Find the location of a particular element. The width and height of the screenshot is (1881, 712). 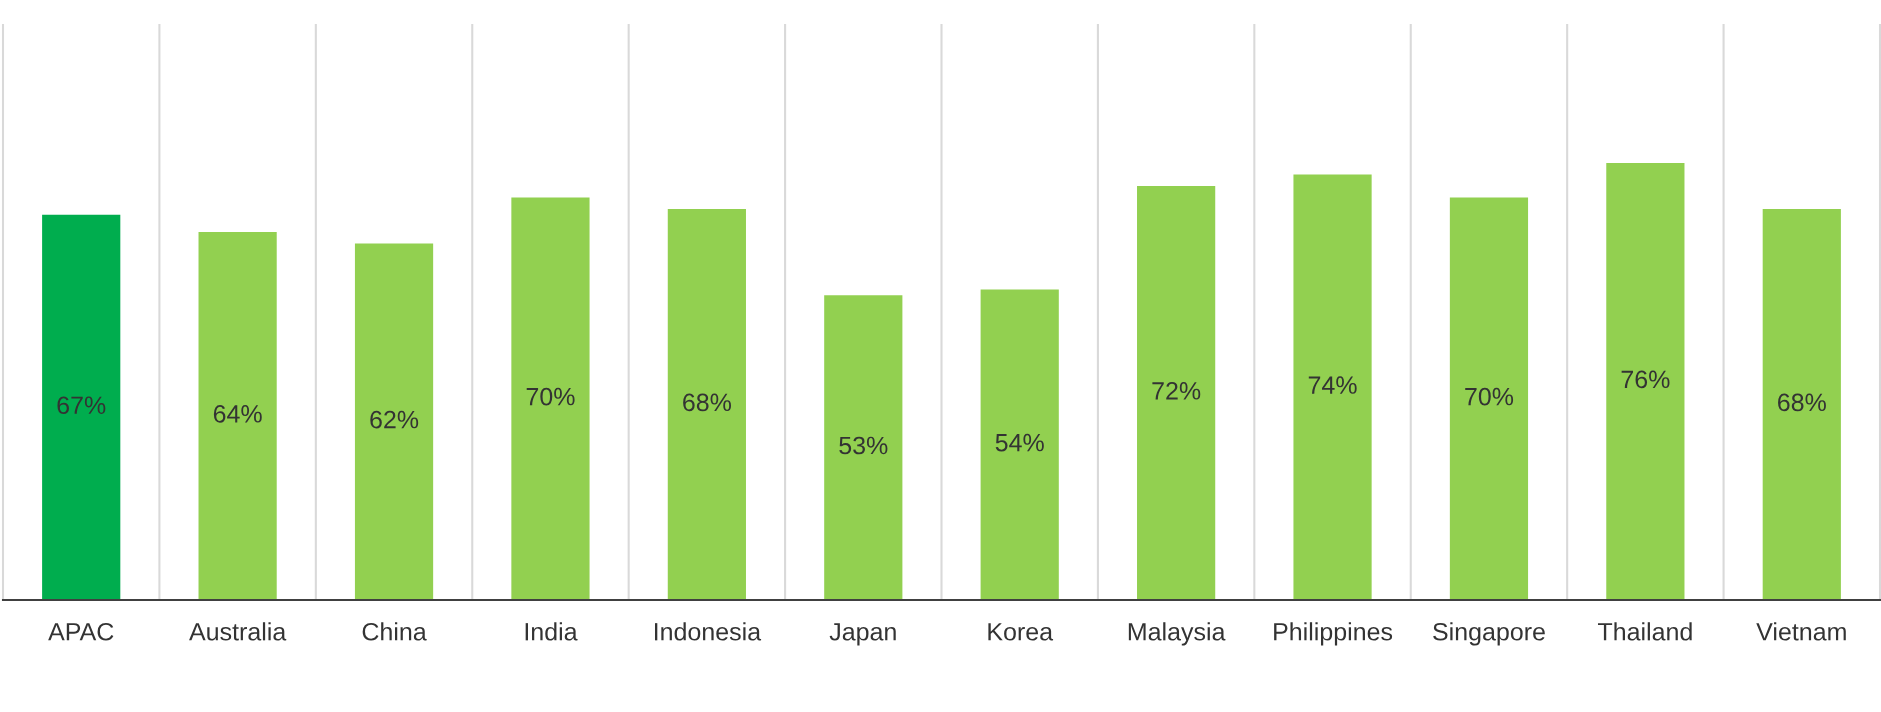

data-label: 53% is located at coordinates (863, 445).